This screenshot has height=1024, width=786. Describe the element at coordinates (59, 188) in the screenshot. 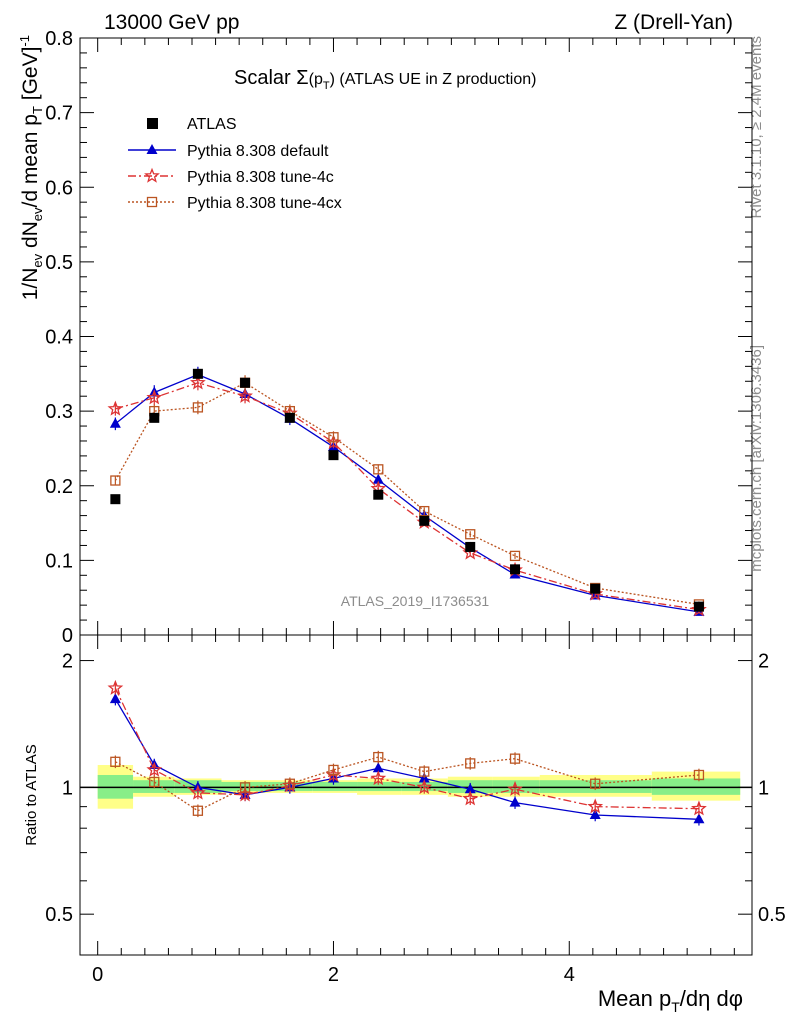

I see `main-y-tick-label: 0.6` at that location.